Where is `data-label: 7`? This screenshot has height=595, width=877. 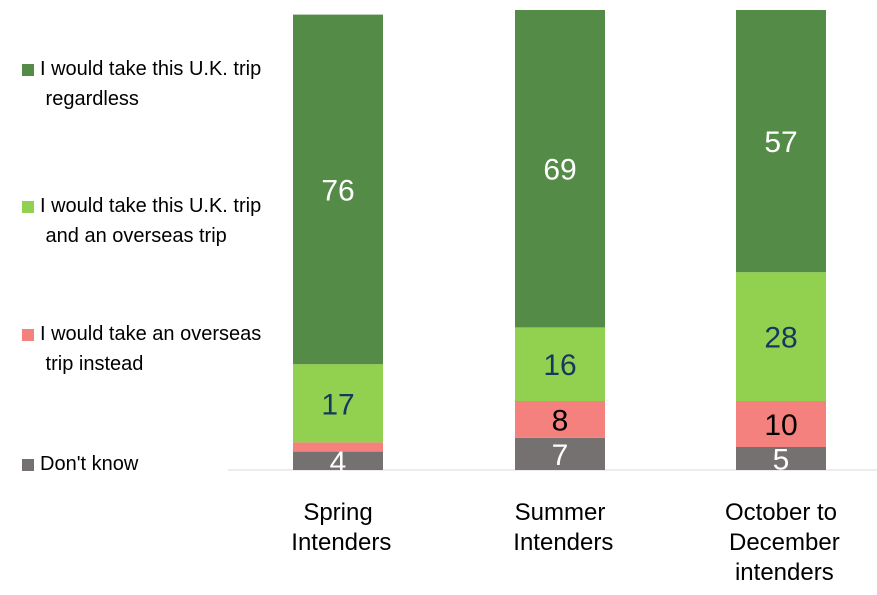
data-label: 7 is located at coordinates (560, 455).